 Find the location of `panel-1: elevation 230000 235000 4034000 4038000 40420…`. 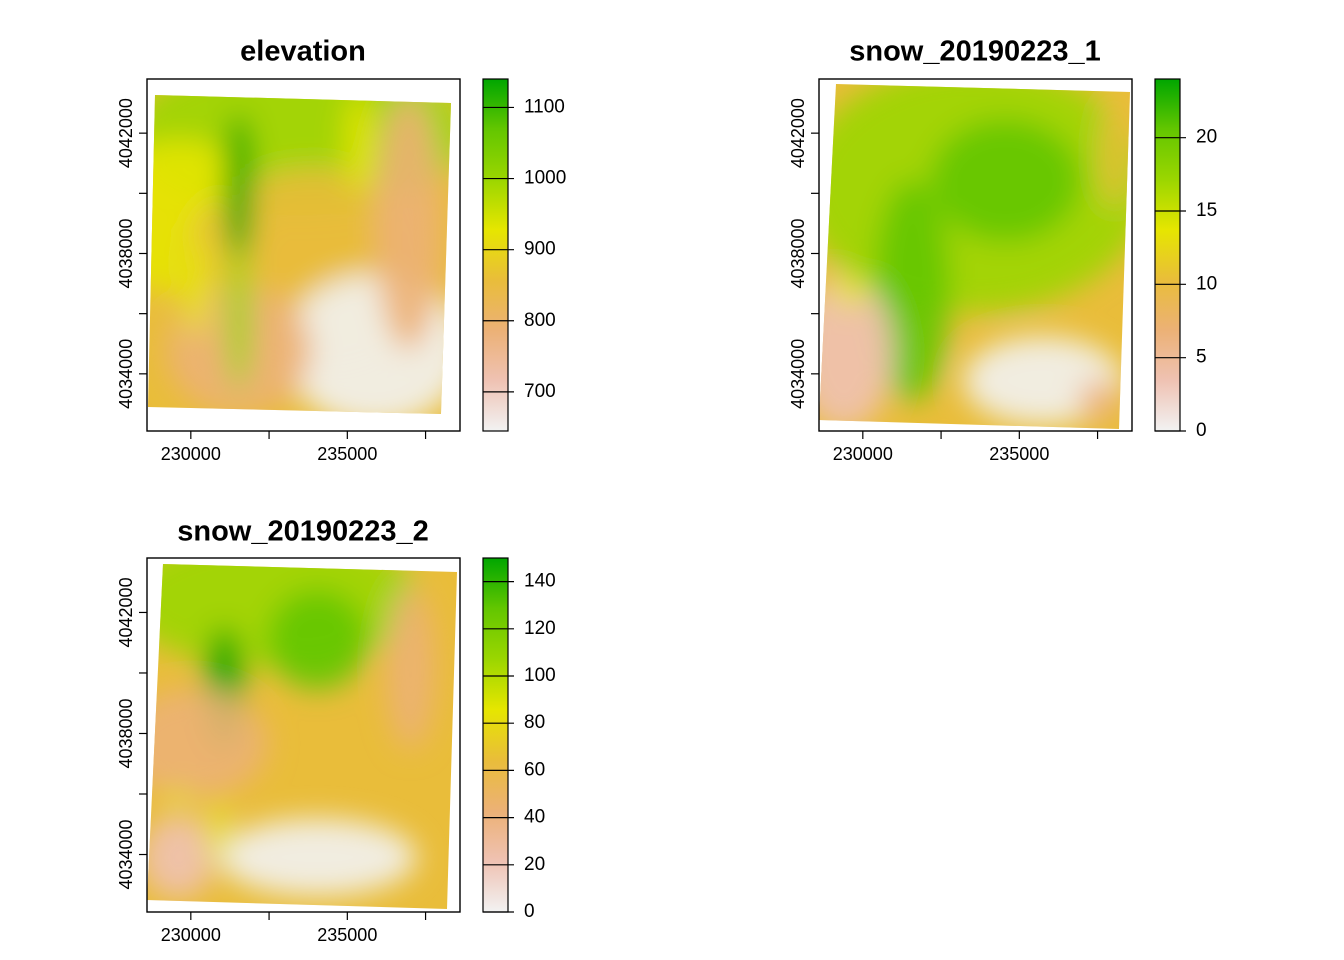

panel-1: elevation 230000 235000 4034000 4038000 40420… is located at coordinates (341, 250).